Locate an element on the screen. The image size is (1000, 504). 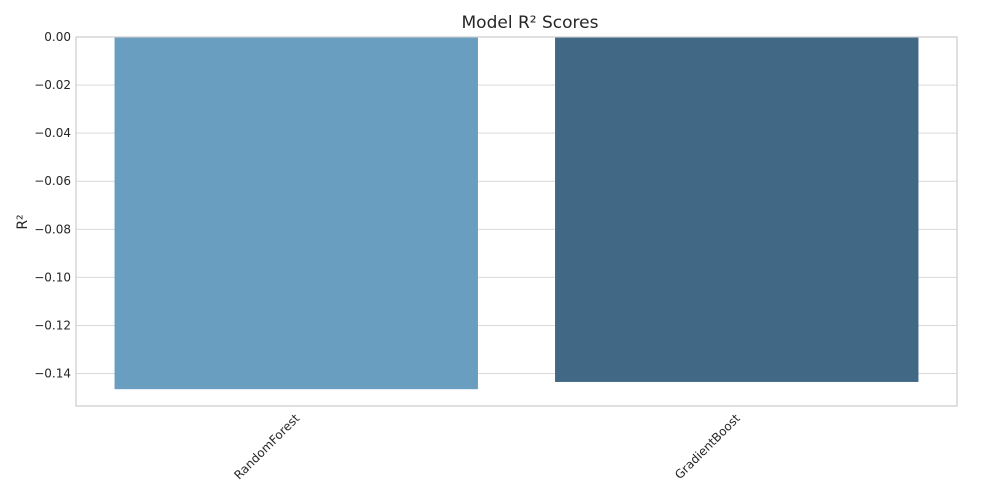
y-tick-label: 0.00 is located at coordinates (57, 37).